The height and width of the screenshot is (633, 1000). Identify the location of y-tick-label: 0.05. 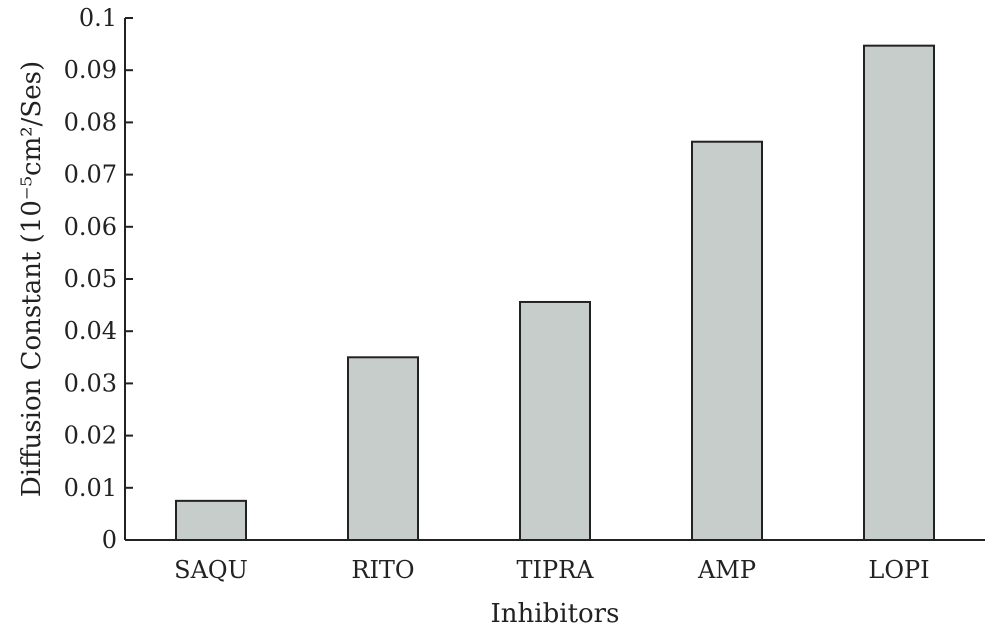
(90, 279).